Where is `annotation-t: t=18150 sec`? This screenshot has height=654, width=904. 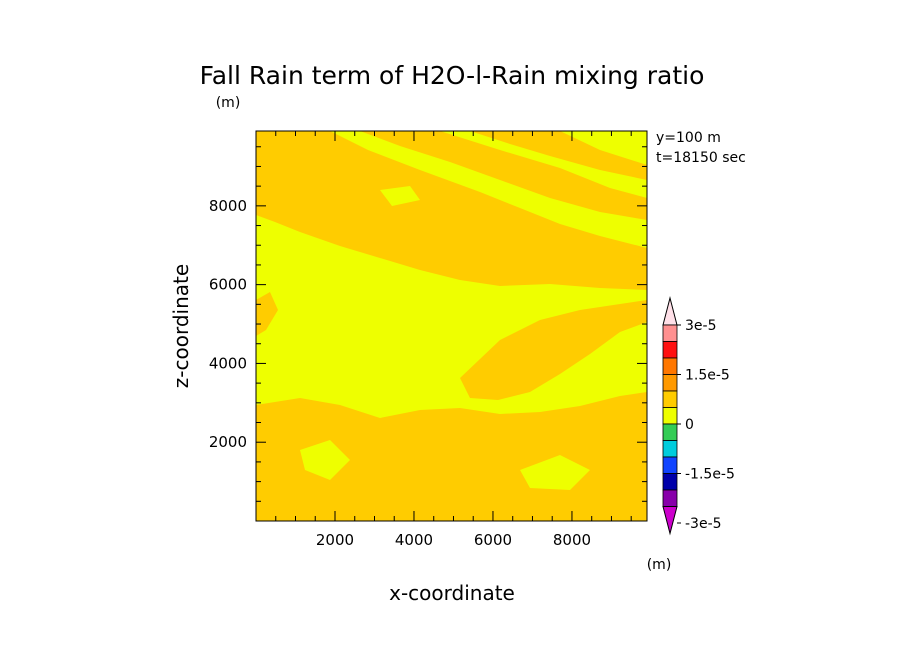
annotation-t: t=18150 sec is located at coordinates (701, 158).